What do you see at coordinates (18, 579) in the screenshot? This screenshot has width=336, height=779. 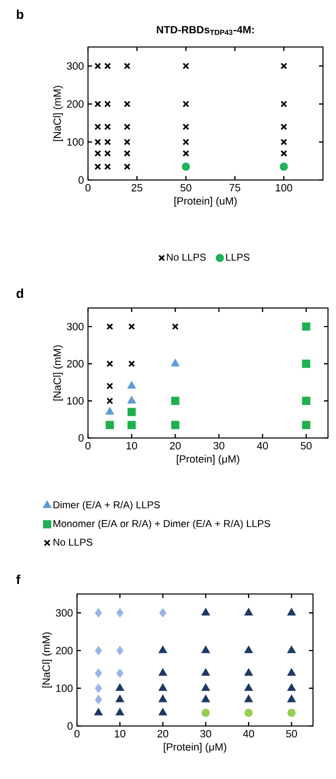 I see `text: f` at bounding box center [18, 579].